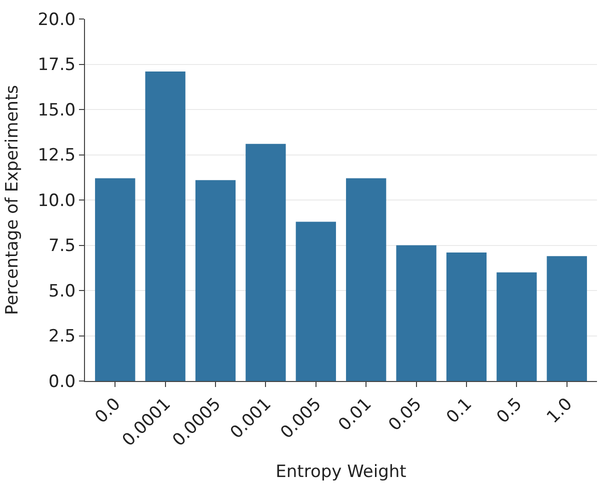  What do you see at coordinates (57, 200) in the screenshot?
I see `y-tick-label: 10.0` at bounding box center [57, 200].